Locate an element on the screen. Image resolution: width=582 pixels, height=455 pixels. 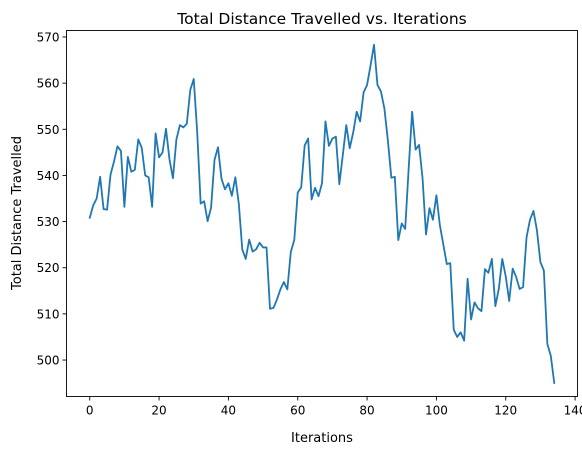
x-axis-label: Iterations is located at coordinates (322, 438).